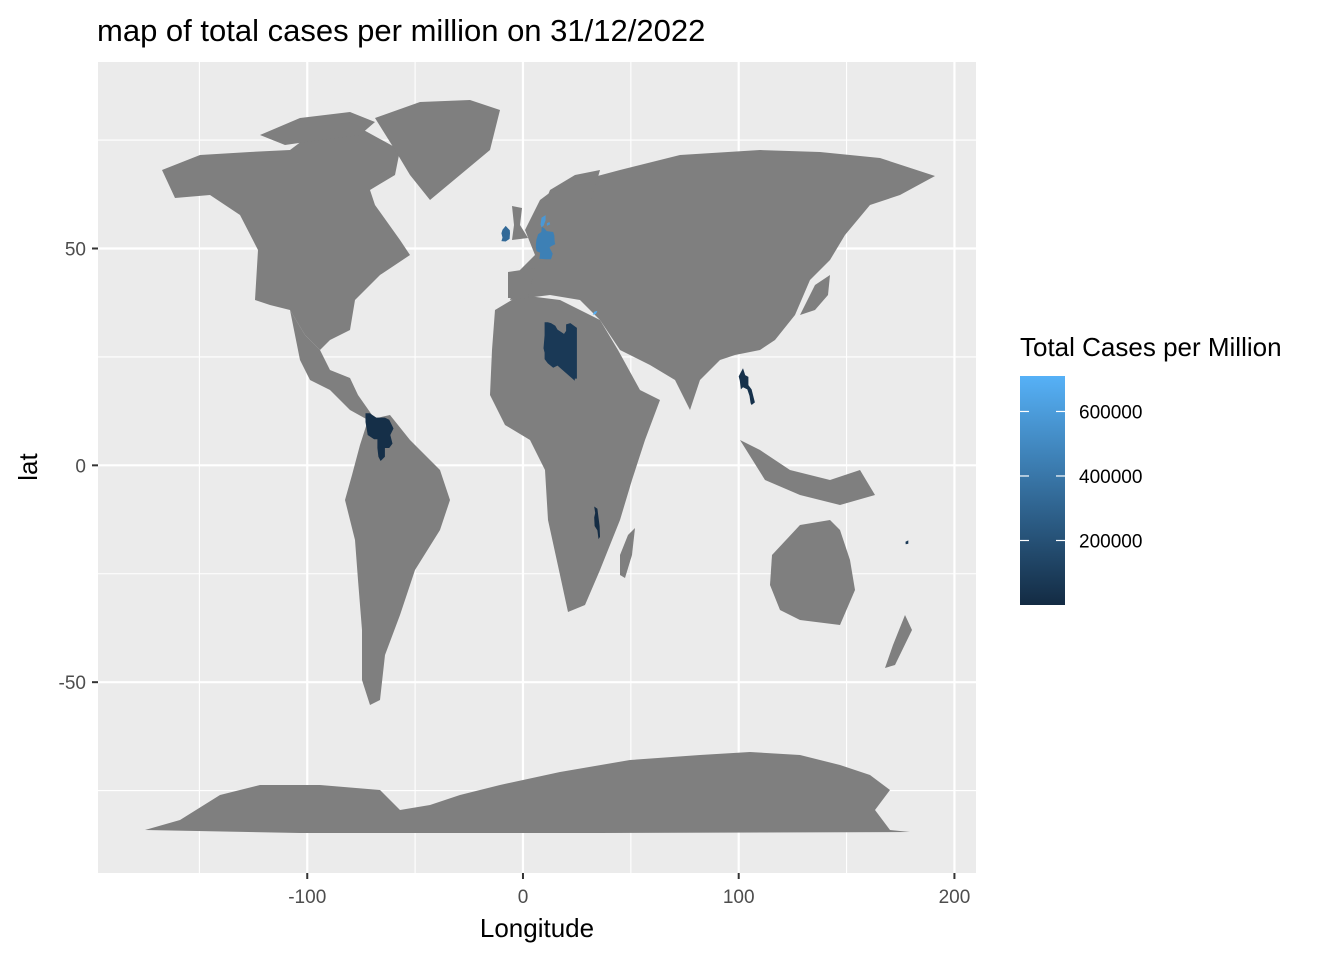  I want to click on legend-colorbar, so click(1042, 490).